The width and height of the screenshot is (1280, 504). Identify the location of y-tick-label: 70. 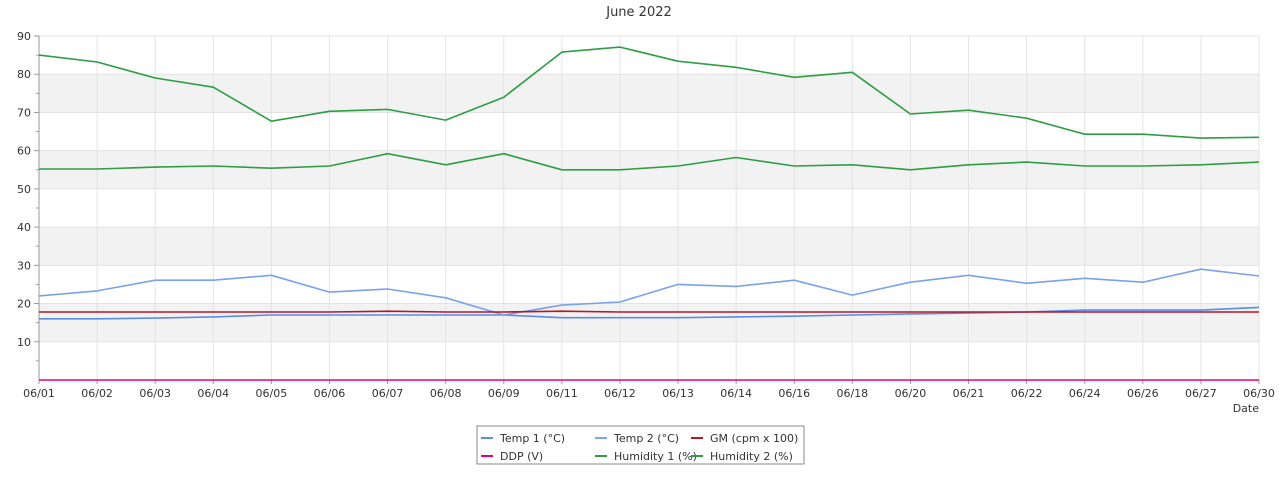
(24, 112).